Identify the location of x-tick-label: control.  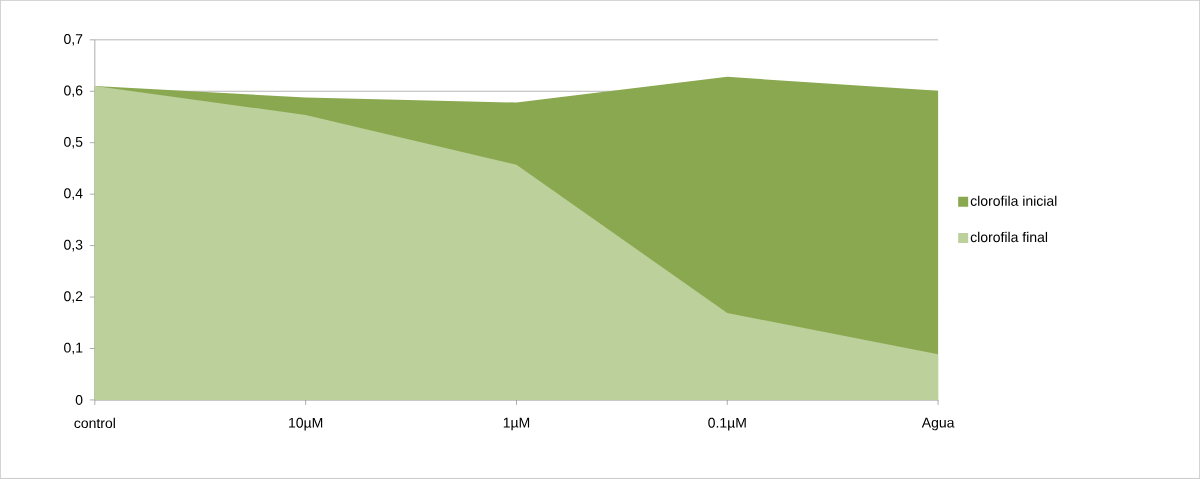
(94, 423).